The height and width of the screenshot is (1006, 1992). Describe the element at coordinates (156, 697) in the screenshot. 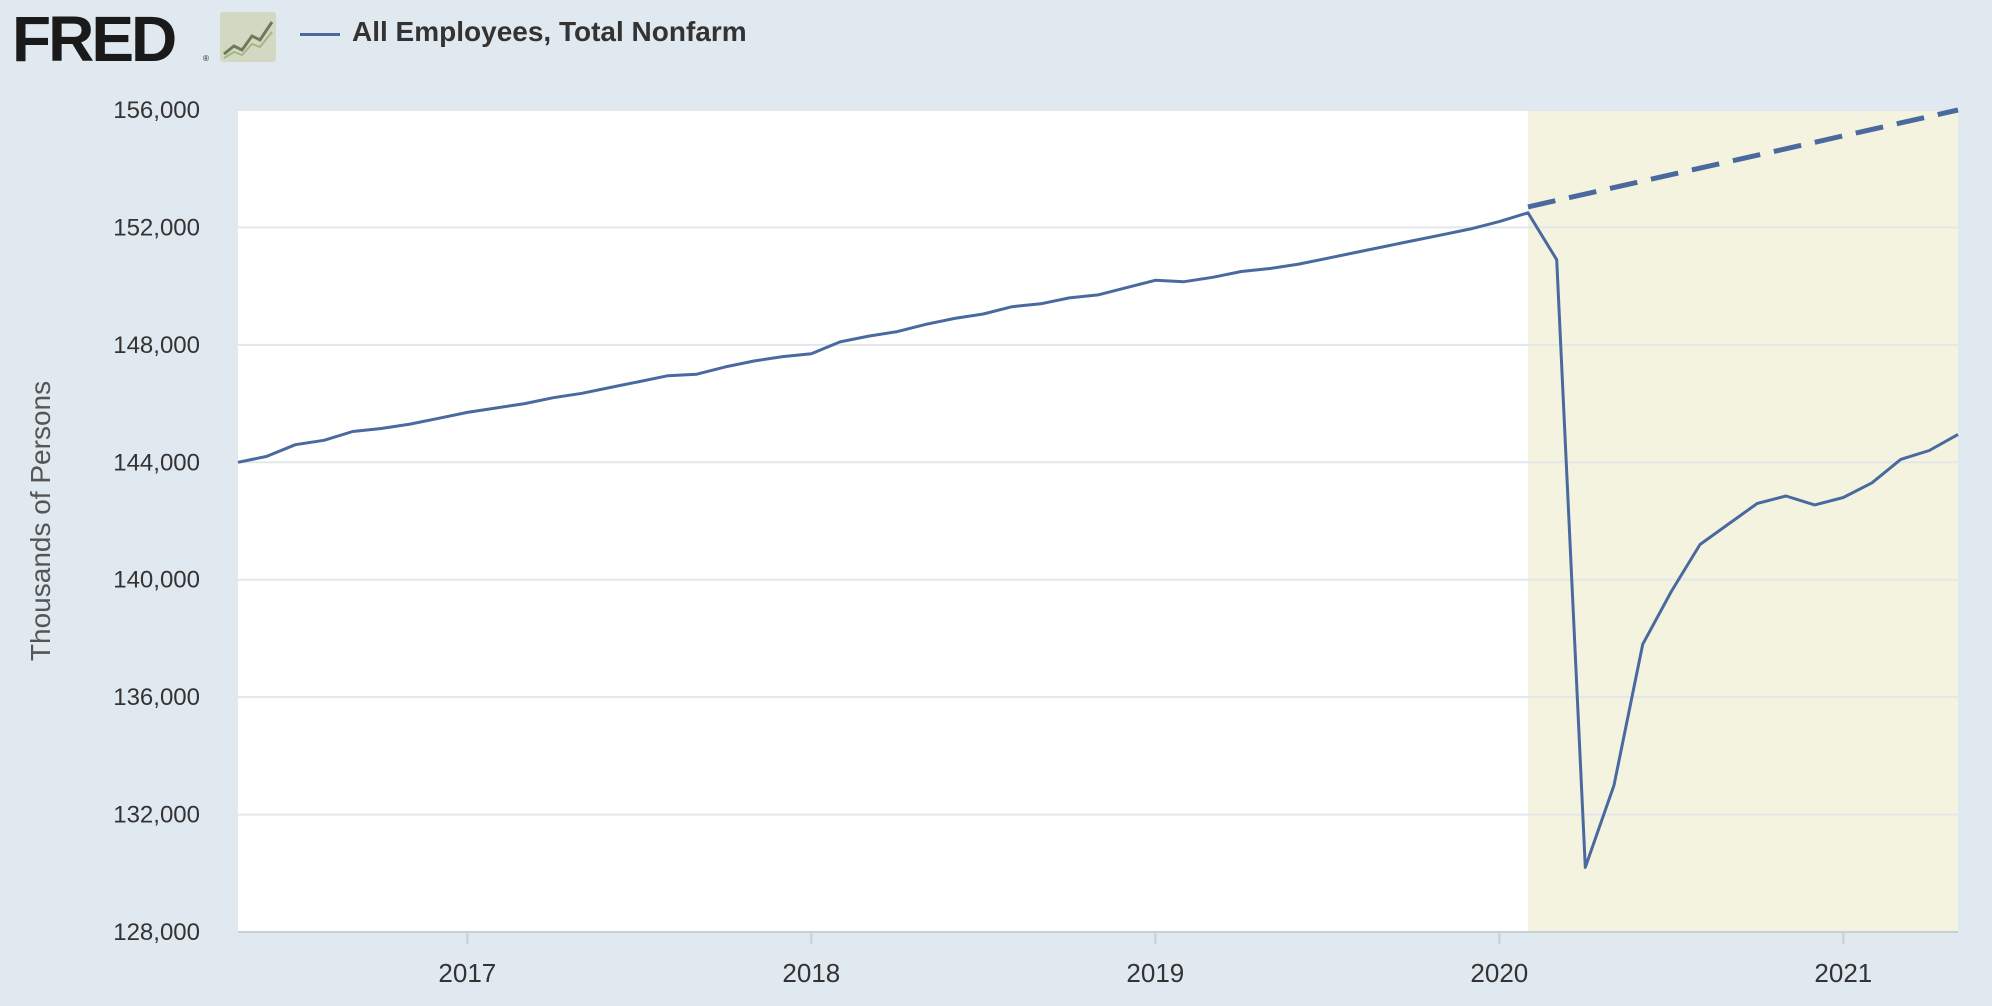

I see `y-tick-label: 136,000` at that location.